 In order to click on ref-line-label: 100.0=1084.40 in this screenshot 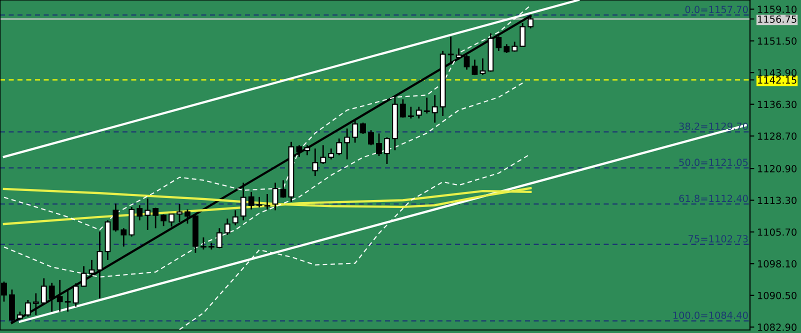, I will do `click(710, 315)`.